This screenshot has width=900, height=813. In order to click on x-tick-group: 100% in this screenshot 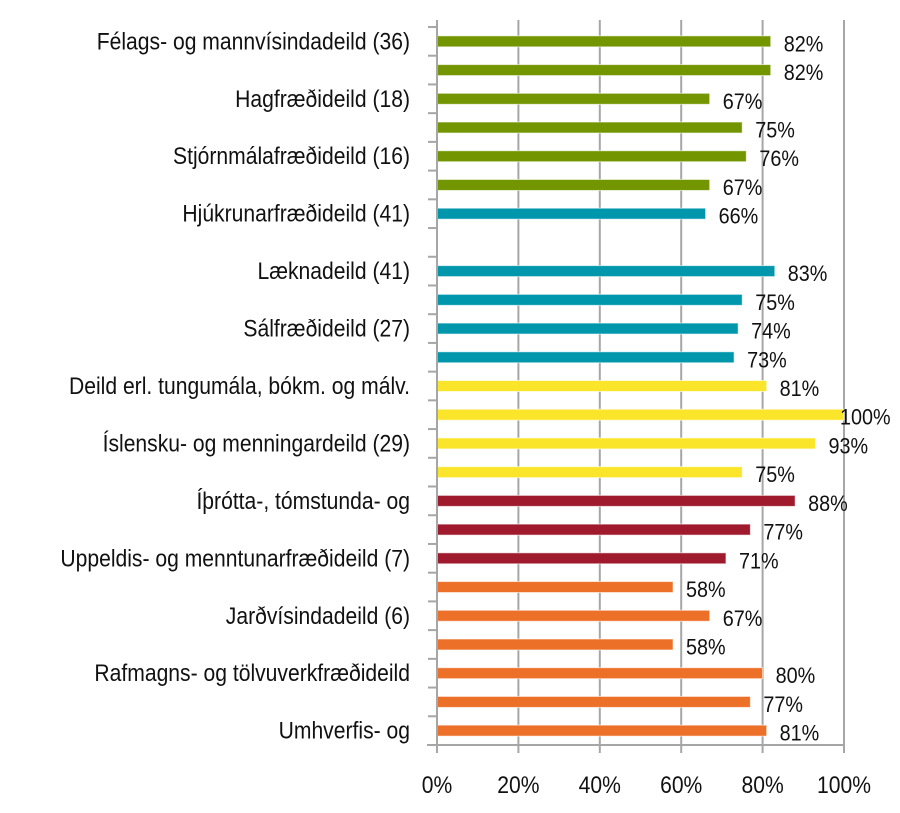, I will do `click(844, 785)`.